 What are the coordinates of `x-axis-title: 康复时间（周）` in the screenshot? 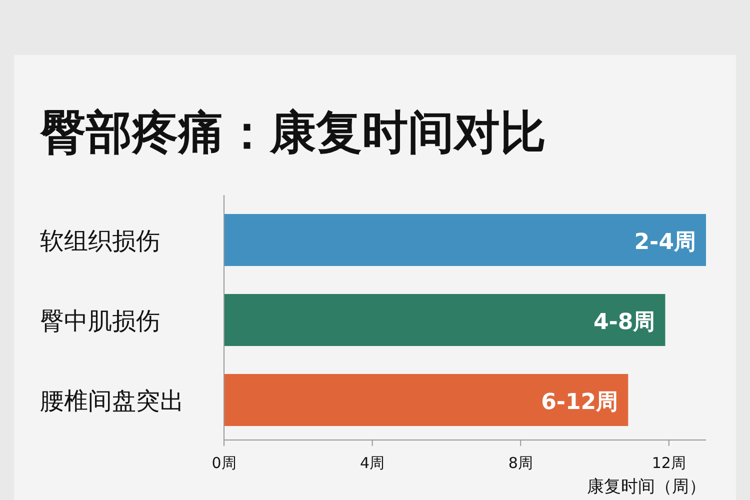 It's located at (646, 487).